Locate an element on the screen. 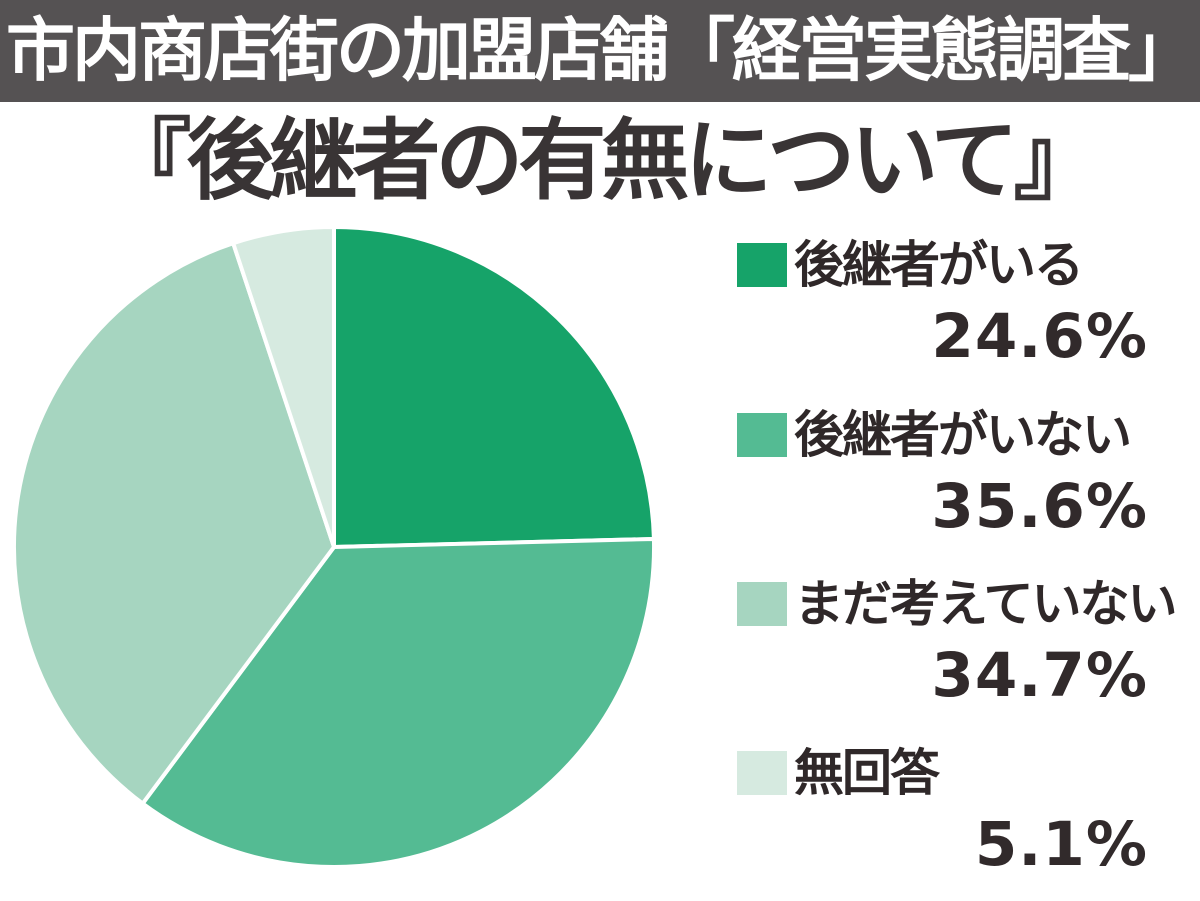 Image resolution: width=1200 pixels, height=901 pixels. legend-value: 34.7% is located at coordinates (1039, 675).